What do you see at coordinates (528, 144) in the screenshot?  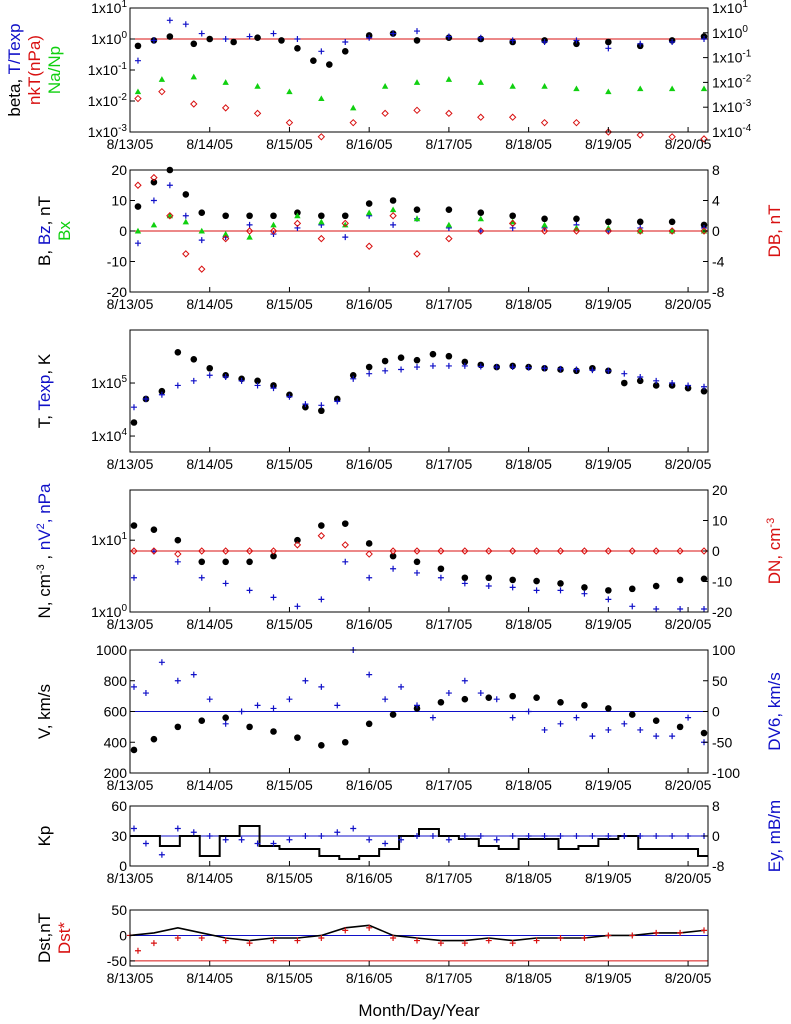 I see `x-tick-label: 8/18/05` at bounding box center [528, 144].